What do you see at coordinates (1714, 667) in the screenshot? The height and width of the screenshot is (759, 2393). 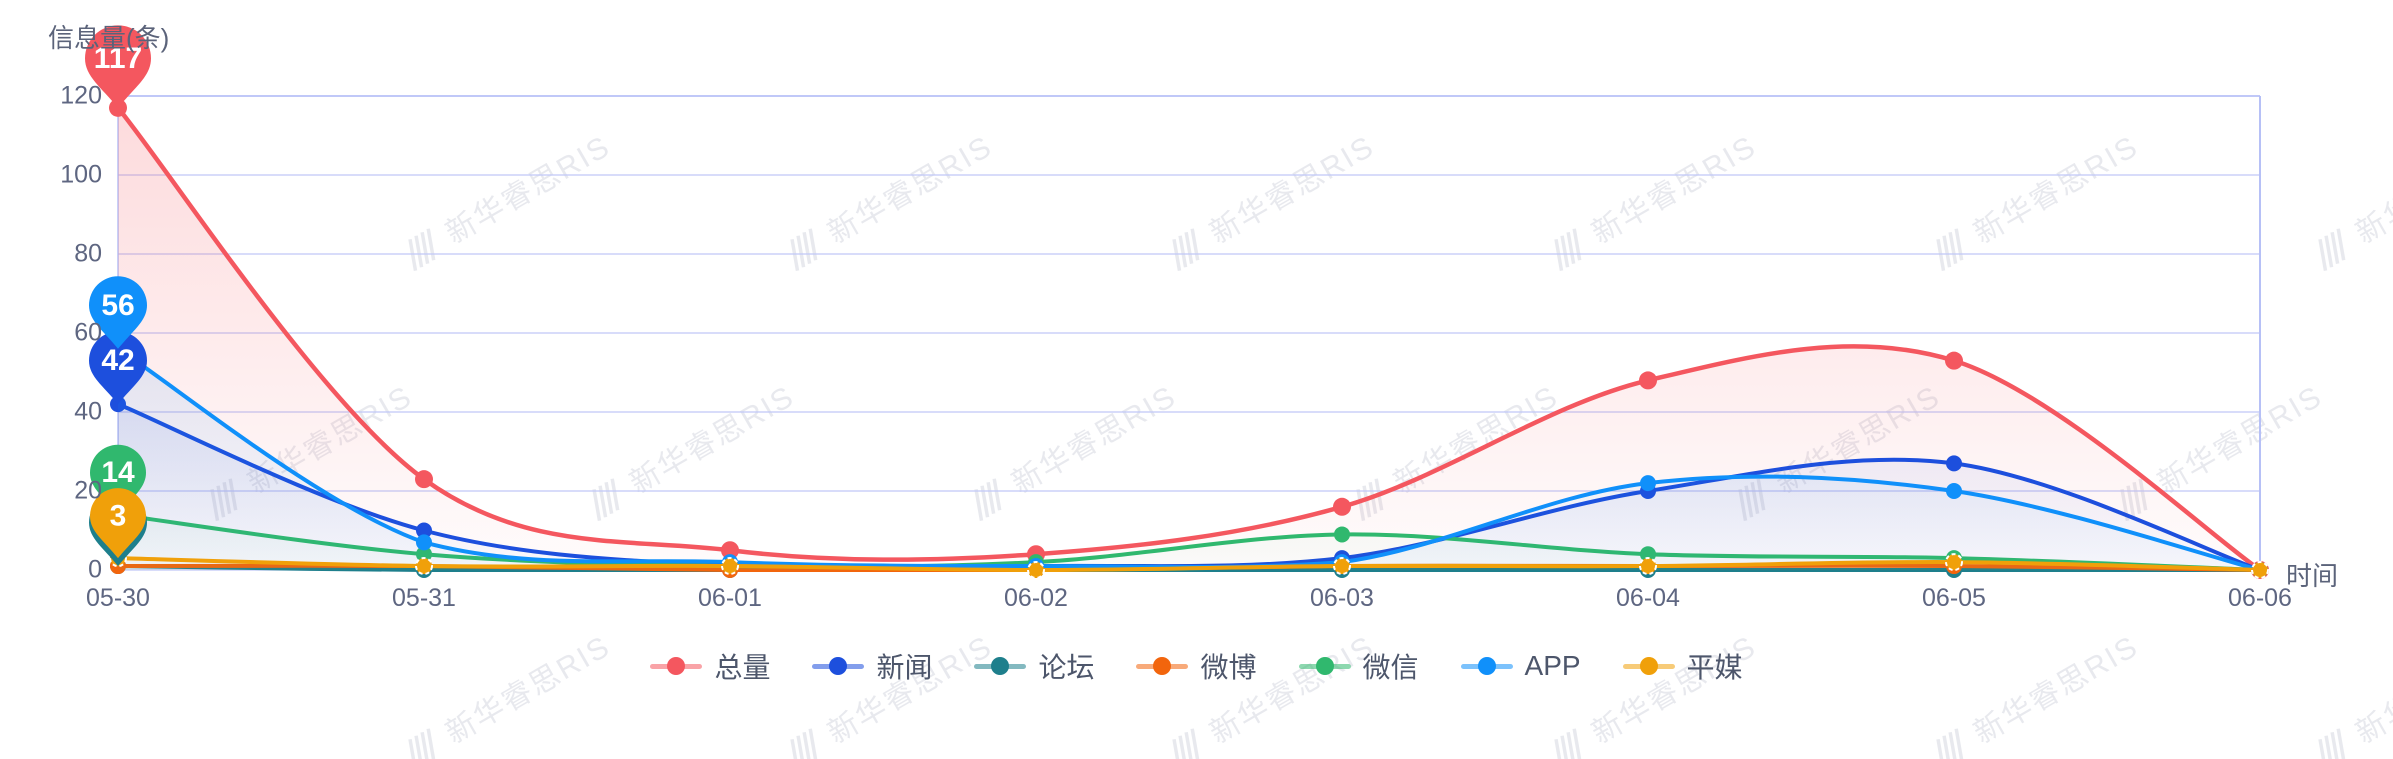 I see `legend-label: 平媒` at bounding box center [1714, 667].